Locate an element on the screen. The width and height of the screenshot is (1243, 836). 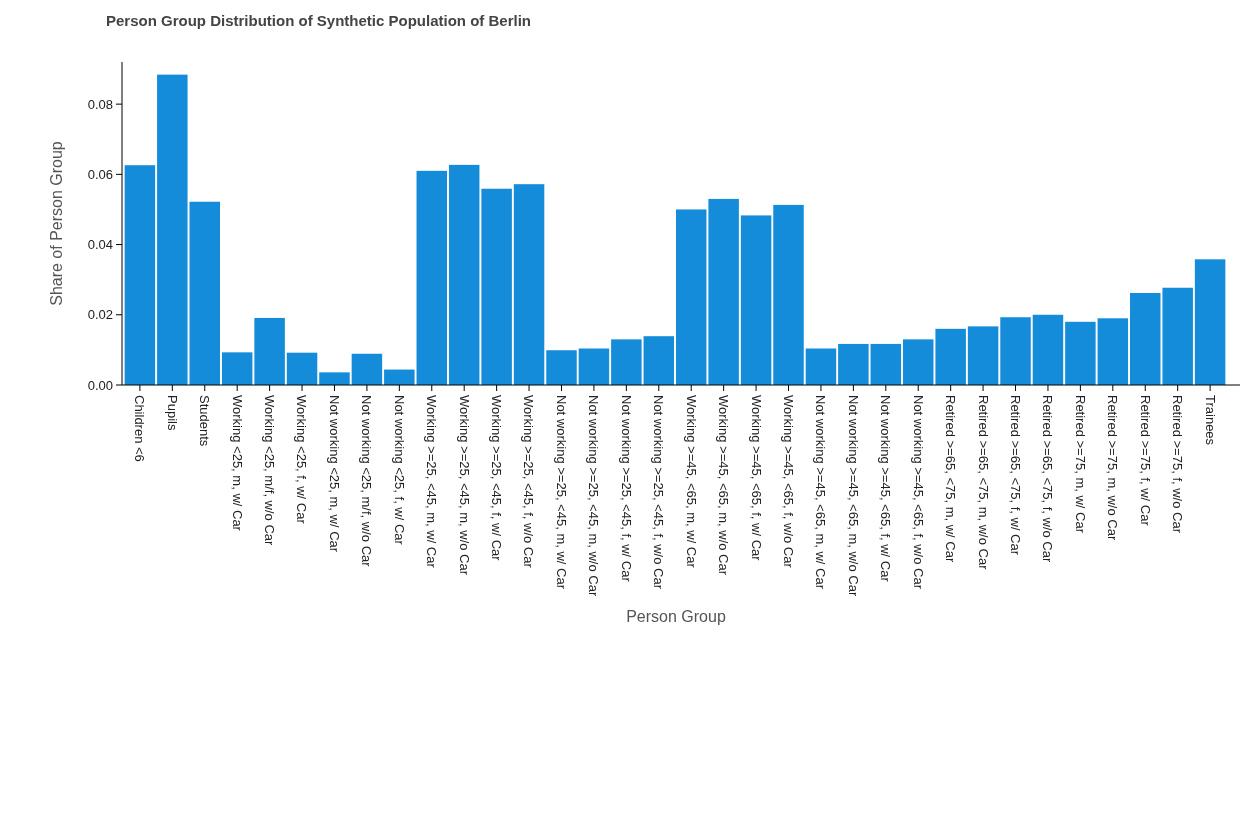
x-tick-label: Working <25, m/f, w/o Car is located at coordinates (270, 471).